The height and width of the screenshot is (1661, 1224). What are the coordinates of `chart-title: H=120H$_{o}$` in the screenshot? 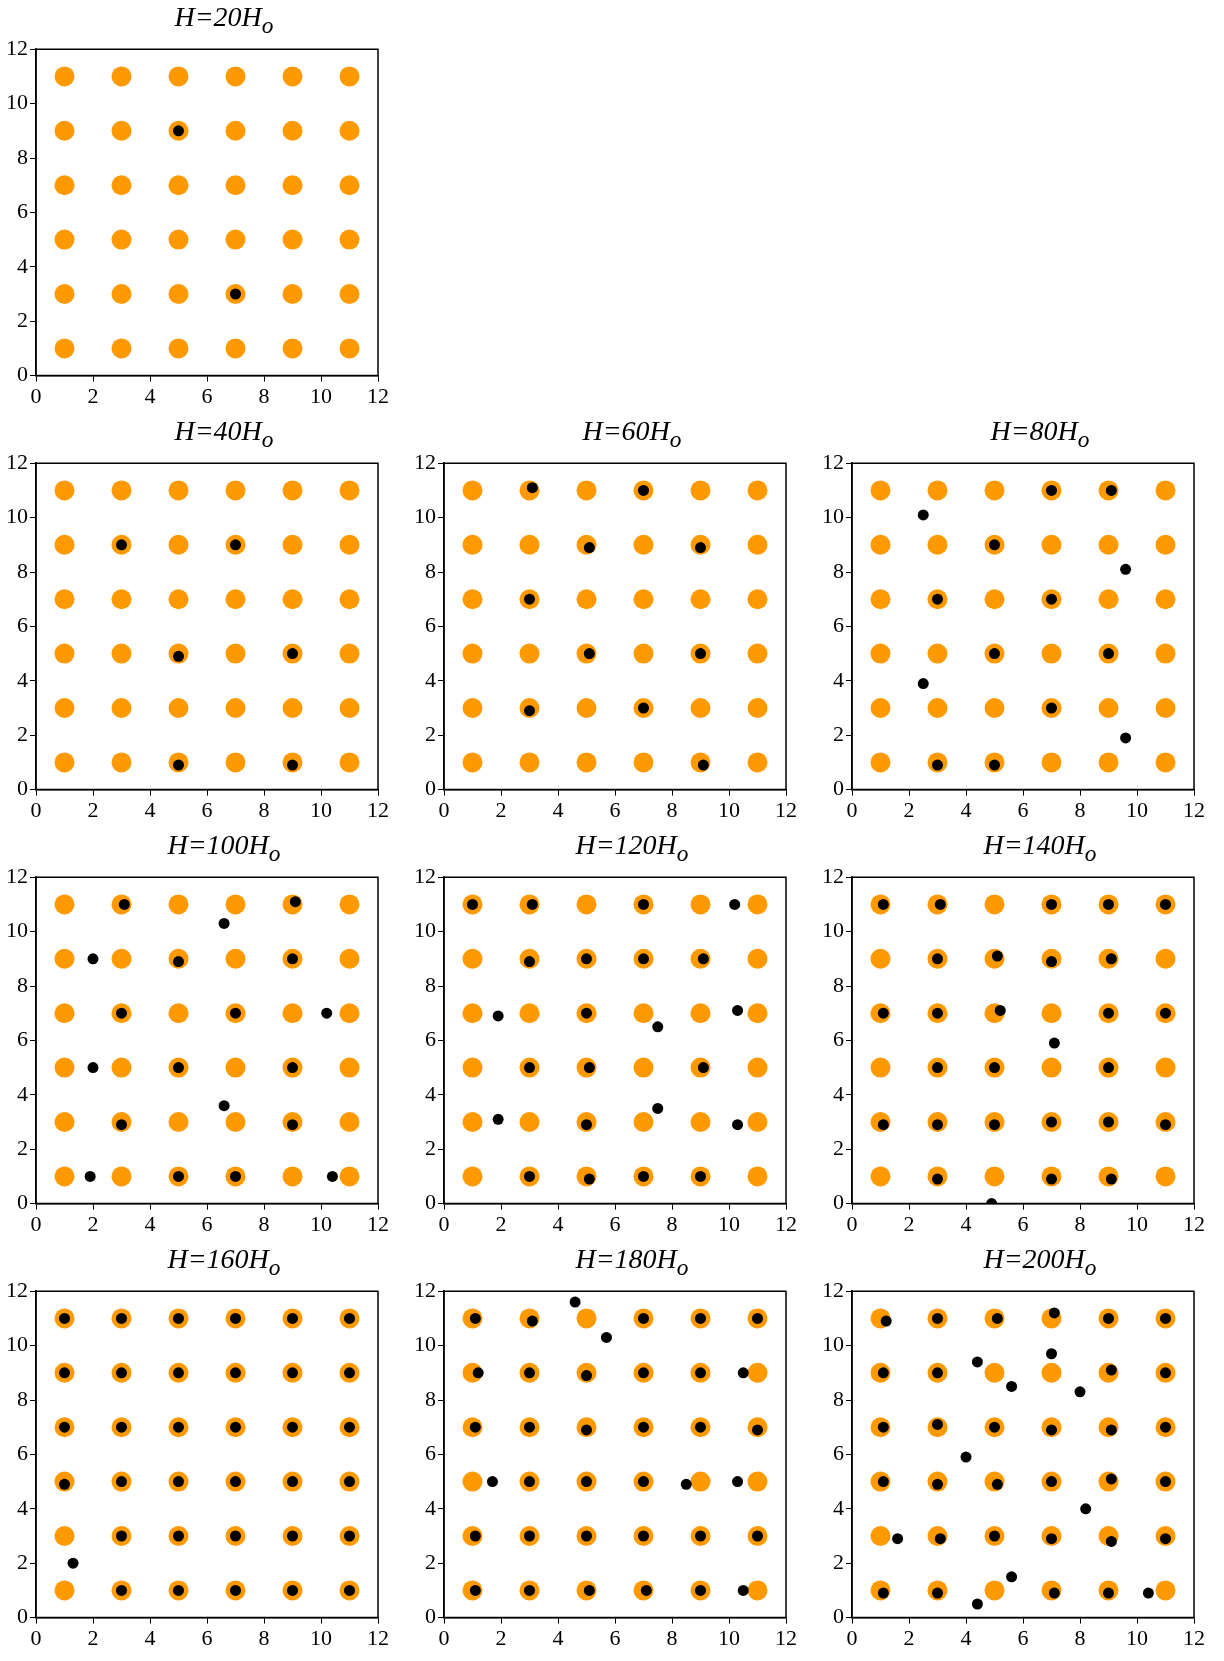 It's located at (632, 847).